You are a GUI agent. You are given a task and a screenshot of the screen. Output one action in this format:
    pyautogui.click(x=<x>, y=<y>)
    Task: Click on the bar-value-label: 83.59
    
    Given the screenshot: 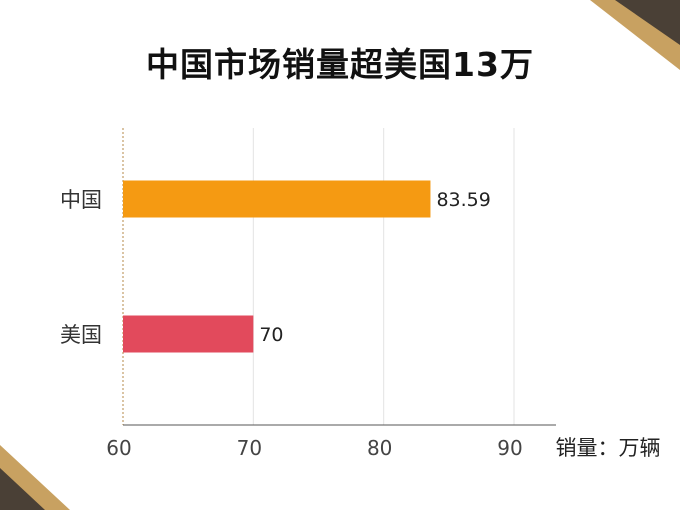 What is the action you would take?
    pyautogui.click(x=463, y=200)
    